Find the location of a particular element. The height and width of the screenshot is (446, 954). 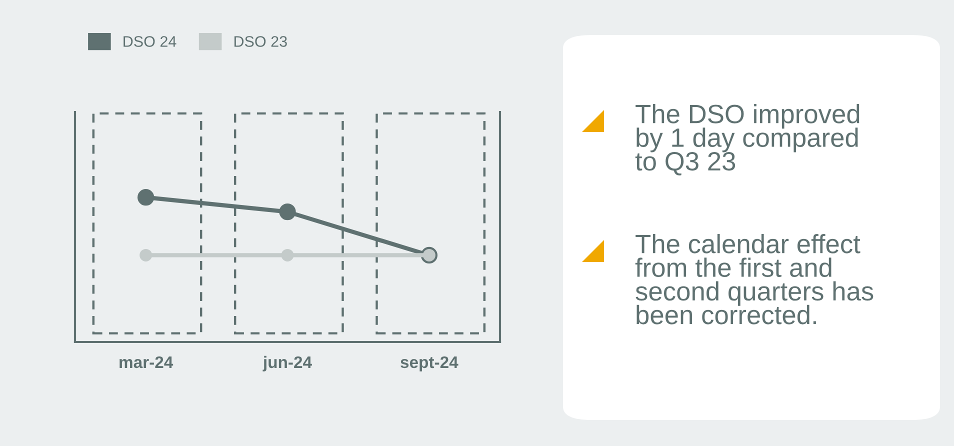

text: The DSO improved by 1 day compared to Q3 23 is located at coordinates (747, 140).